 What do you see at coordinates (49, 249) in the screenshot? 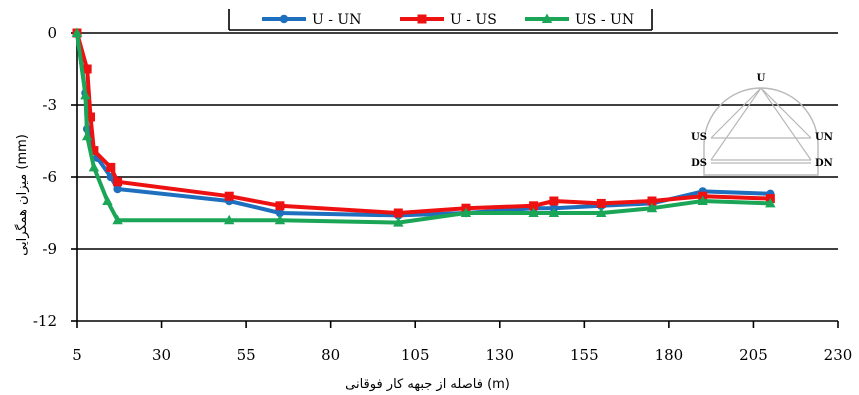
I see `y-tick-label: -9` at bounding box center [49, 249].